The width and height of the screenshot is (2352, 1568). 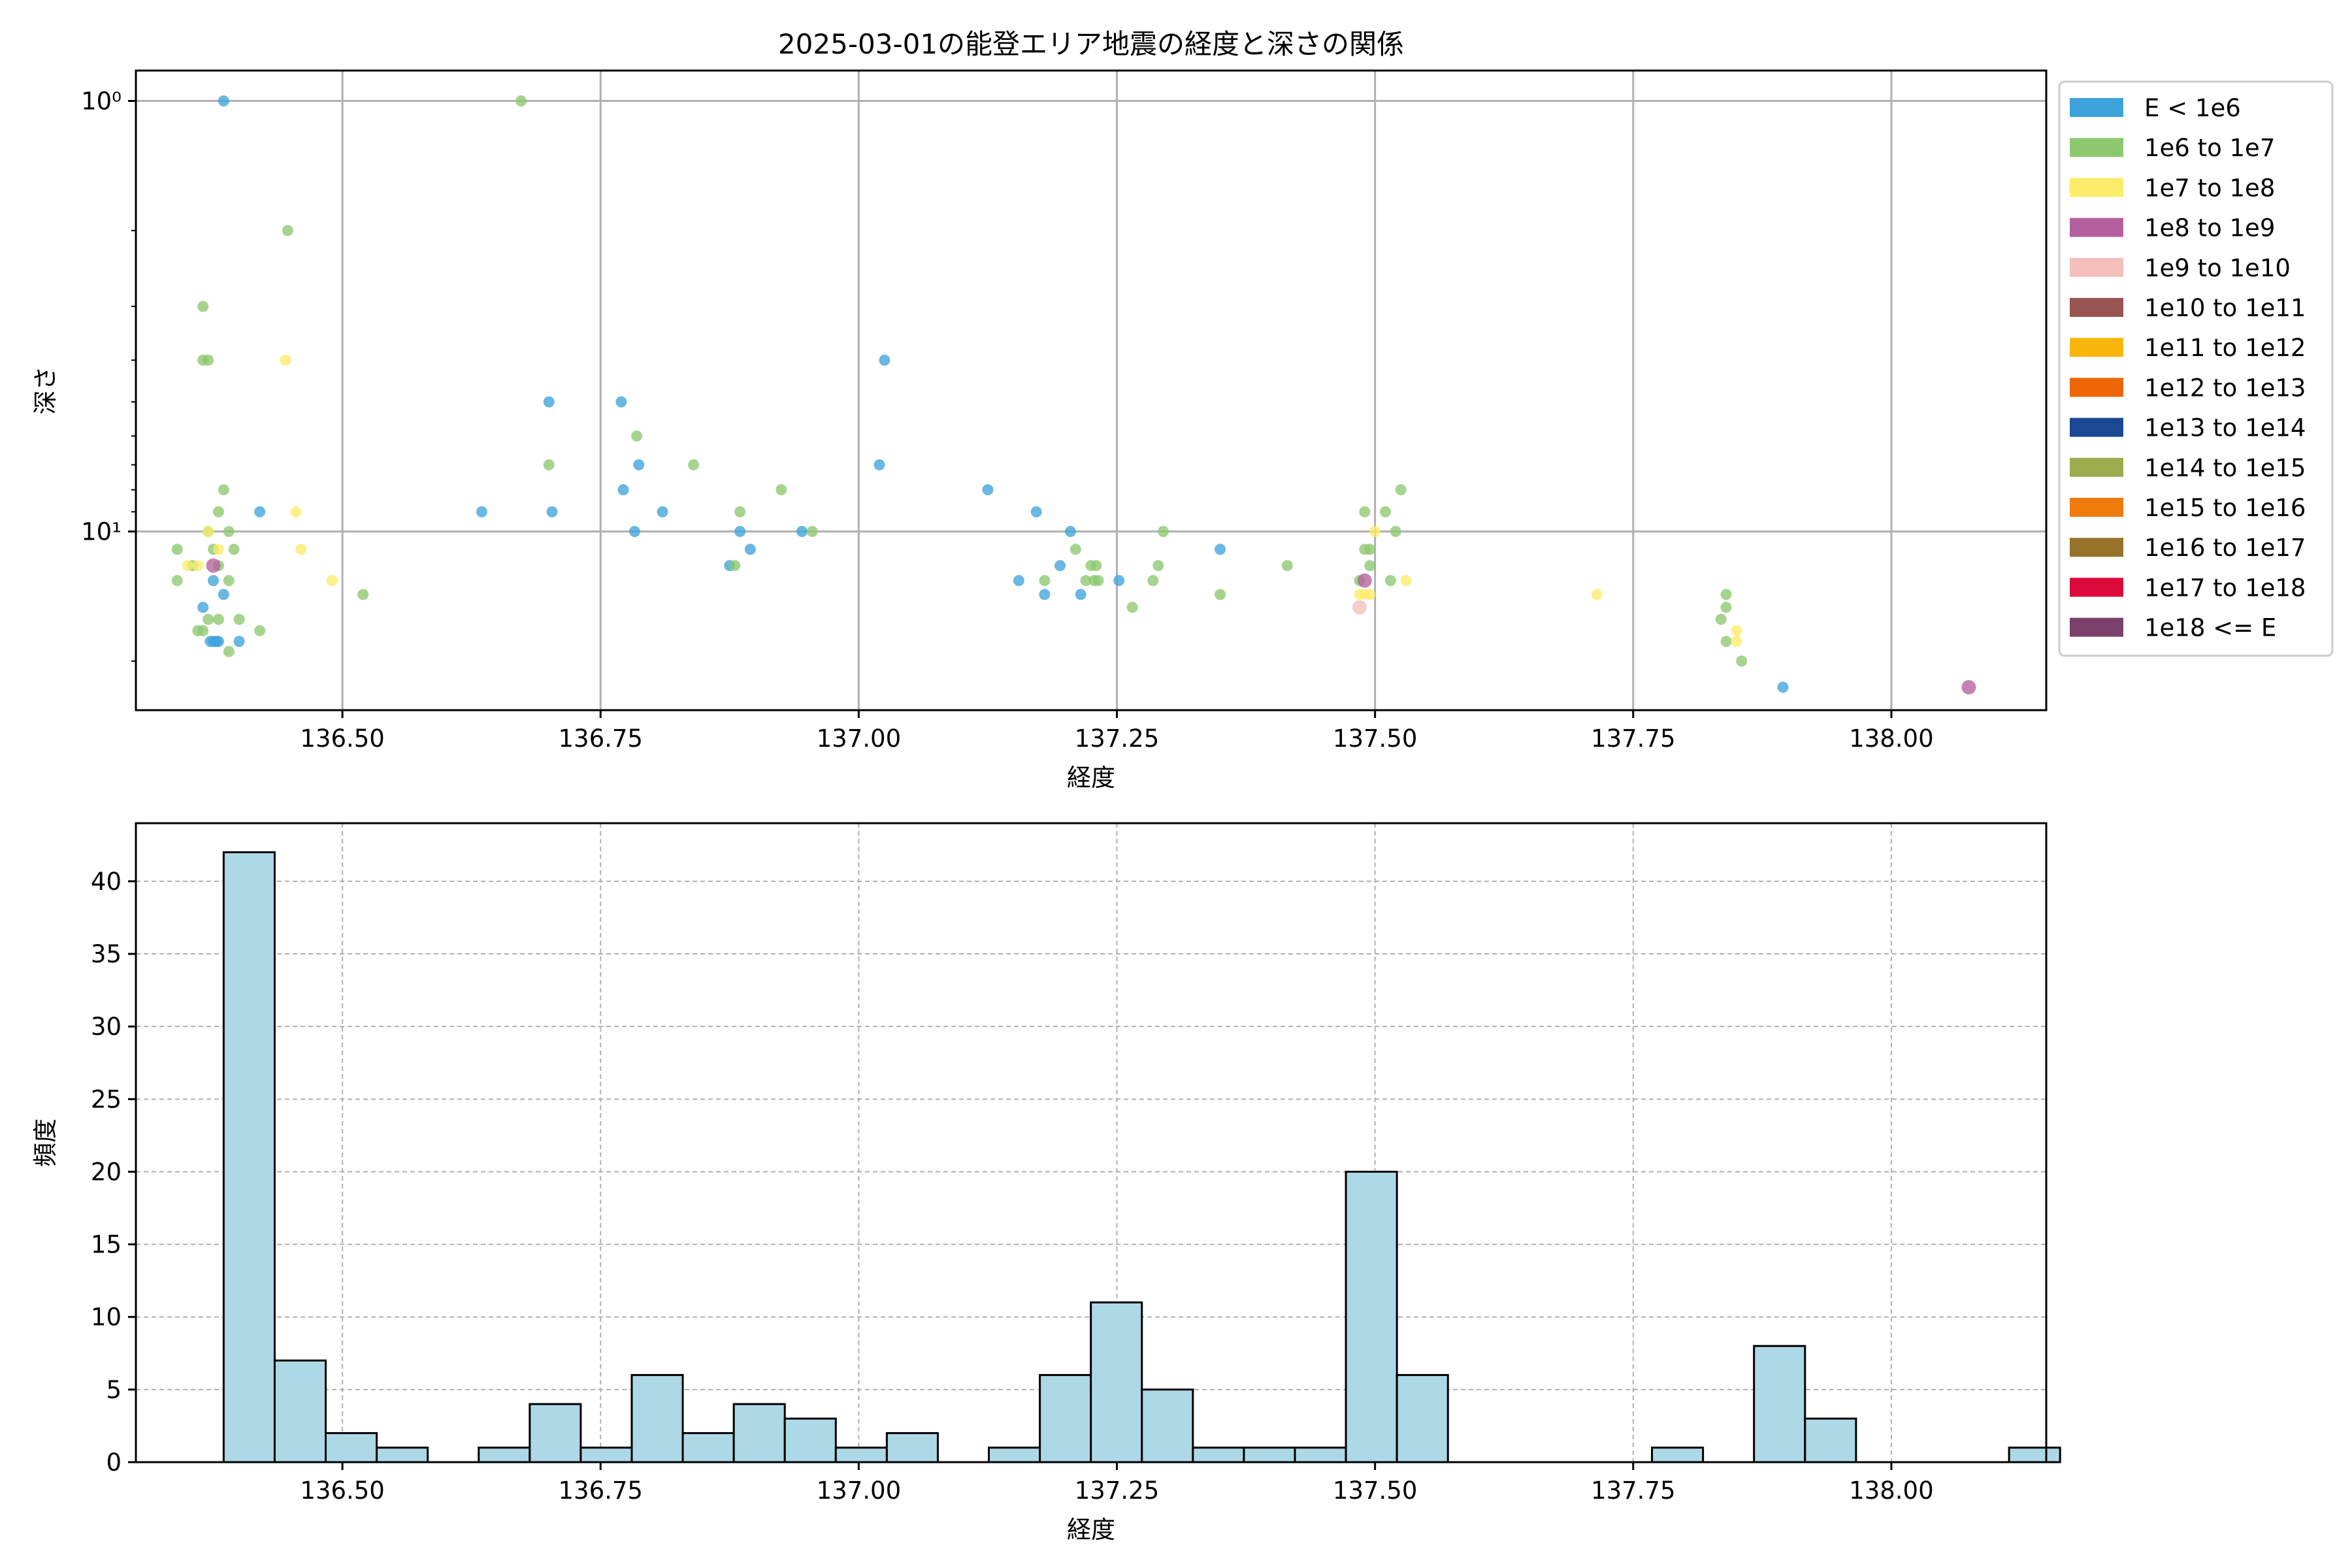 I want to click on legend-item: 1e12 to 1e13, so click(x=2188, y=388).